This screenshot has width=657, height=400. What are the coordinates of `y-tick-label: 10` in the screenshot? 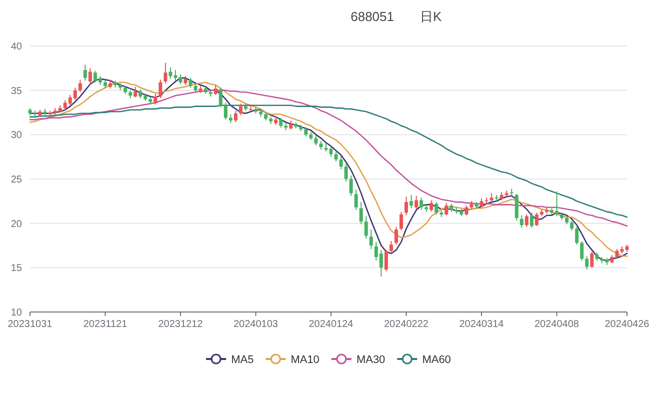 It's located at (16, 313).